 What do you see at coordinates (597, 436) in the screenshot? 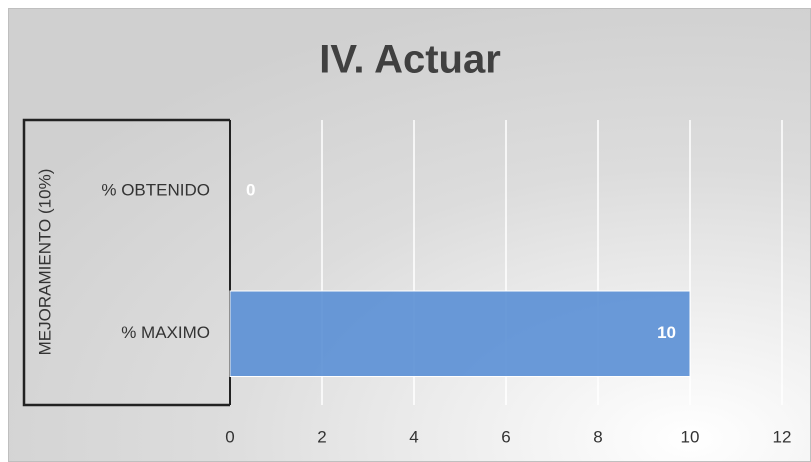
I see `x-tick-label: 8` at bounding box center [597, 436].